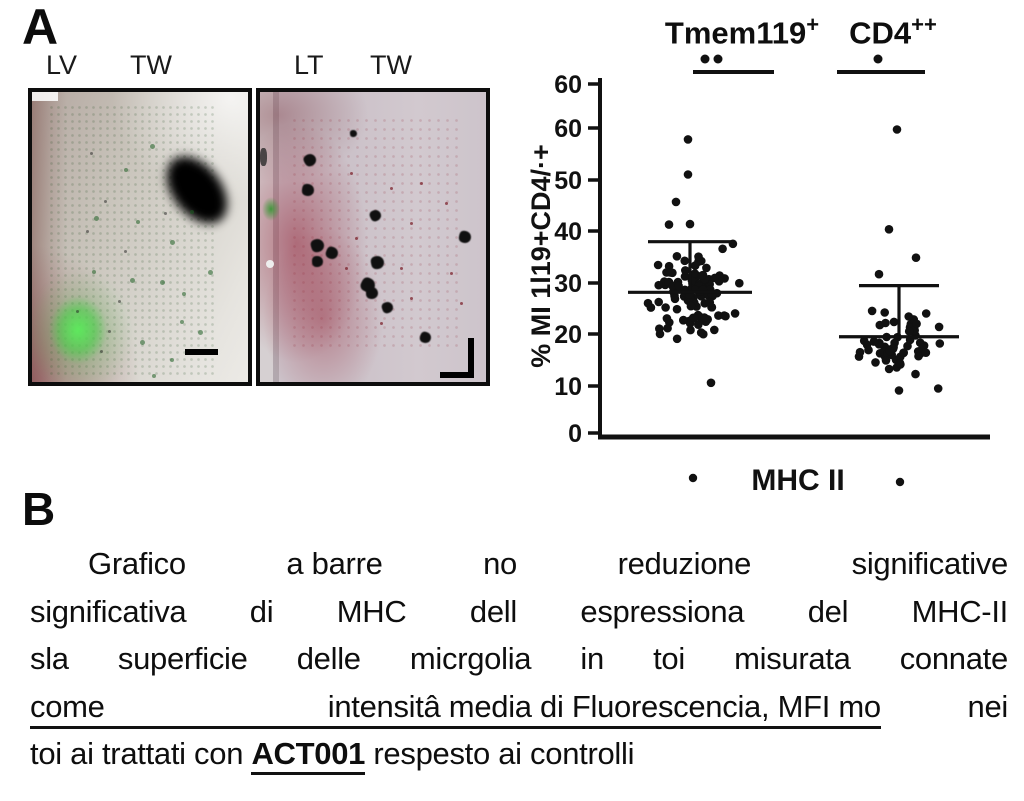  I want to click on caption-word: a barre, so click(334, 563).